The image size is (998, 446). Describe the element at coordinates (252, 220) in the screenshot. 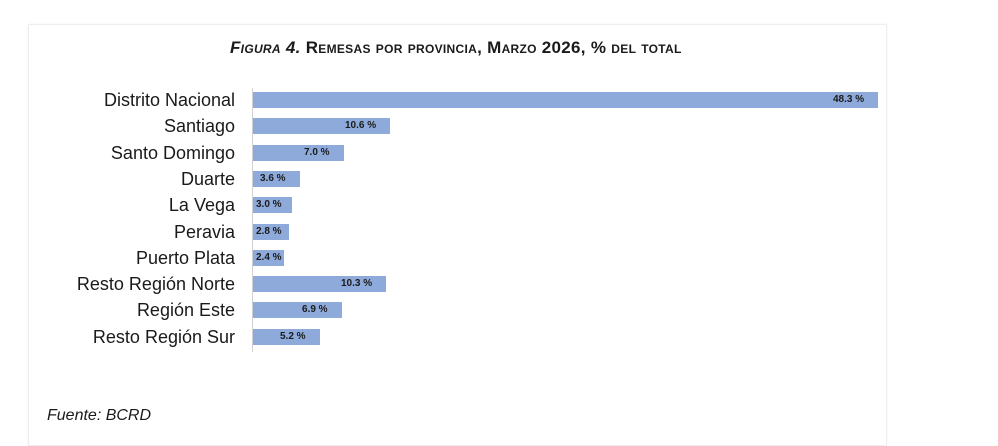

I see `category-axis-line` at that location.